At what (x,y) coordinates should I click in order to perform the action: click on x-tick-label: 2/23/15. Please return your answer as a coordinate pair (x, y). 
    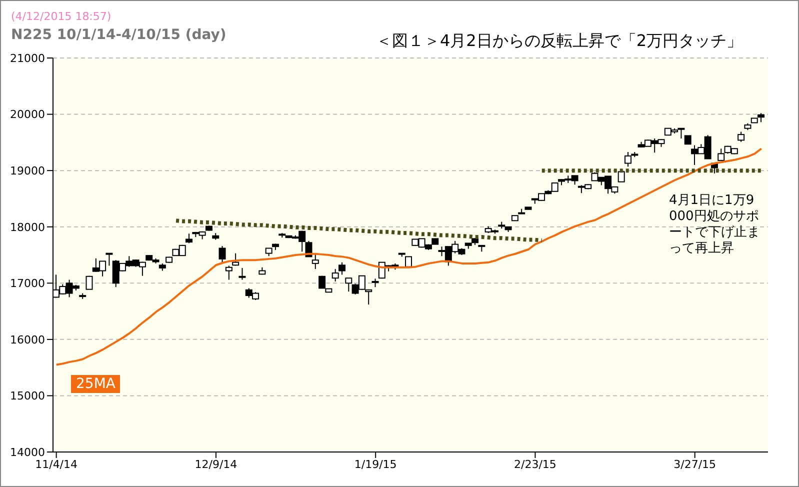
    Looking at the image, I should click on (535, 464).